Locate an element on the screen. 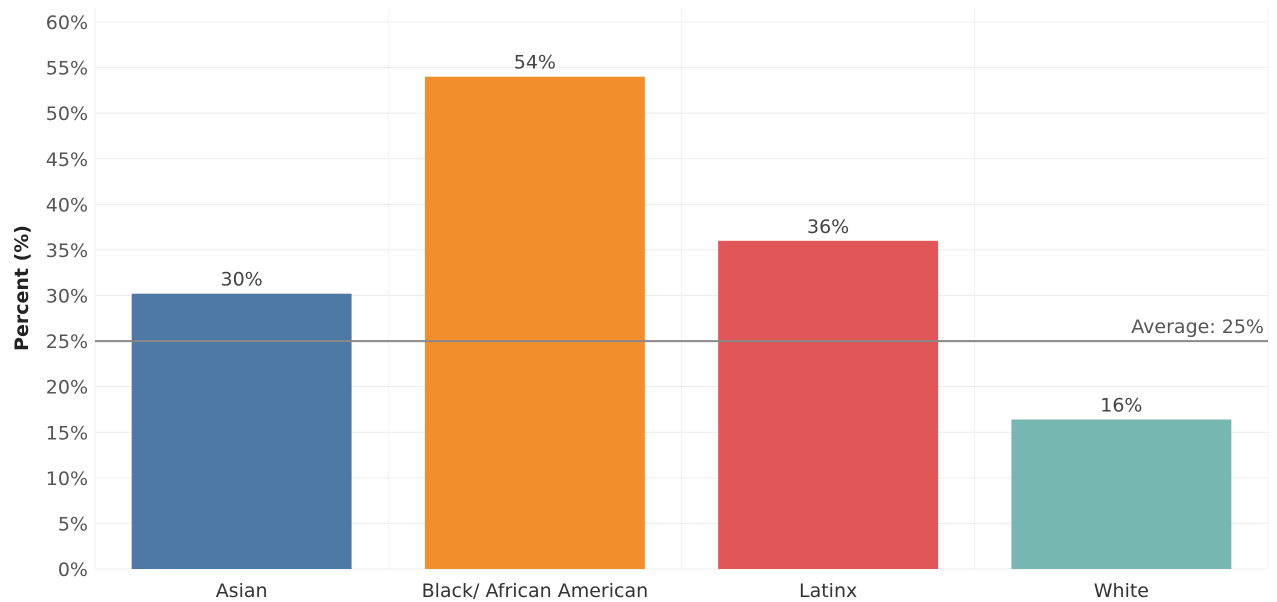  y-tick-label: 55% is located at coordinates (67, 69).